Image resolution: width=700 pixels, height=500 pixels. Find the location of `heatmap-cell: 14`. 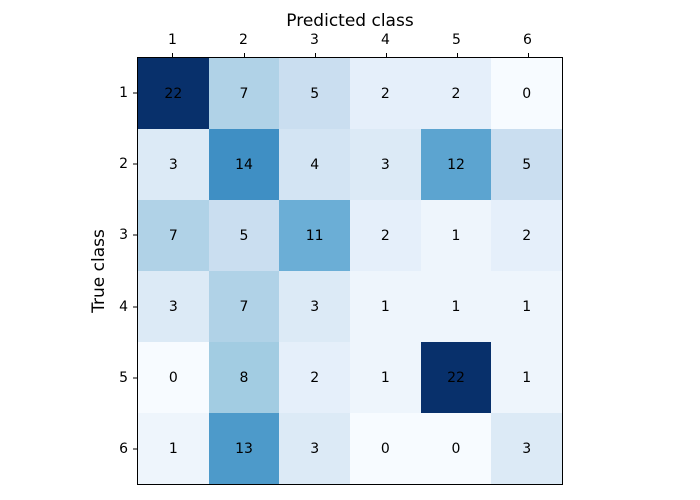

heatmap-cell: 14 is located at coordinates (244, 164).